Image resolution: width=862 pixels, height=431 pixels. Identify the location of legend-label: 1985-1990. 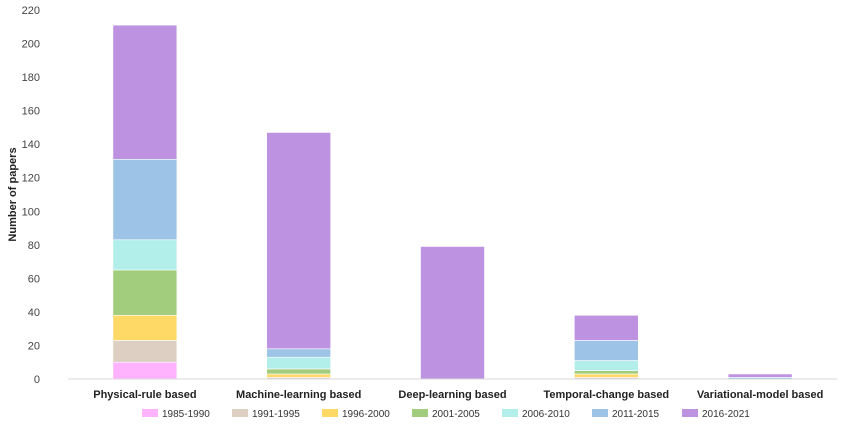
(186, 414).